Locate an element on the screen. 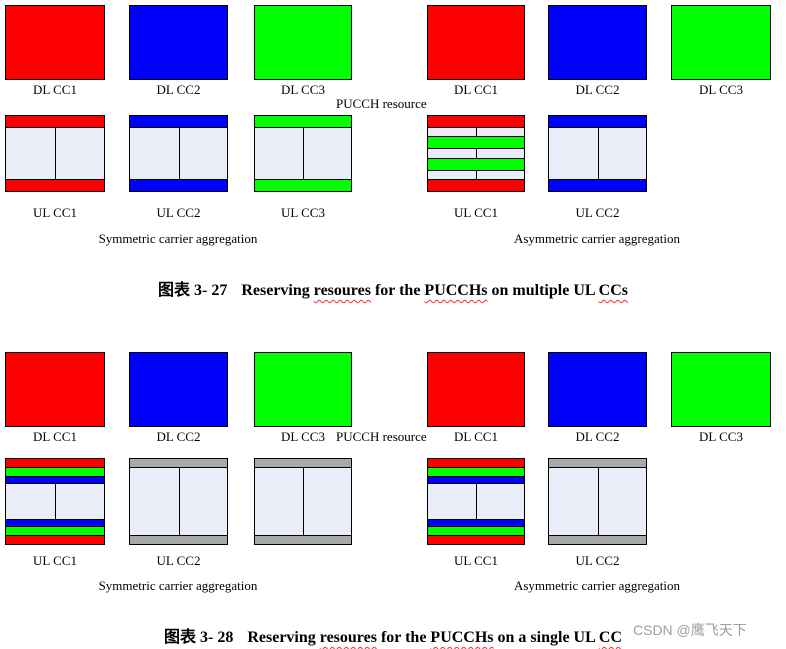 The height and width of the screenshot is (649, 786). fig1-dl-cc3-box-sym is located at coordinates (303, 42).